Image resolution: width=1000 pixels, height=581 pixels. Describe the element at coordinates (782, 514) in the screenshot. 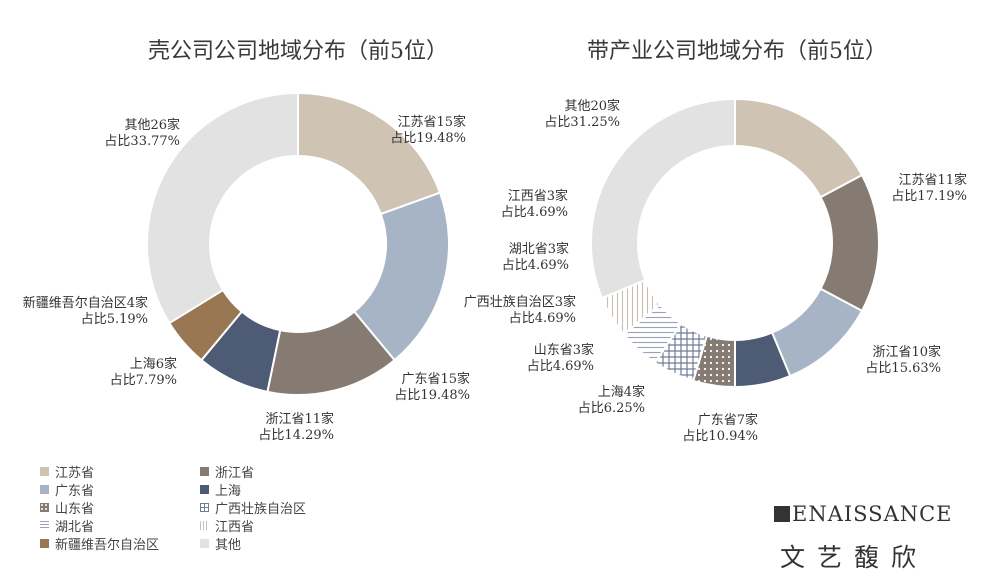

I see `brand-r-mark` at that location.